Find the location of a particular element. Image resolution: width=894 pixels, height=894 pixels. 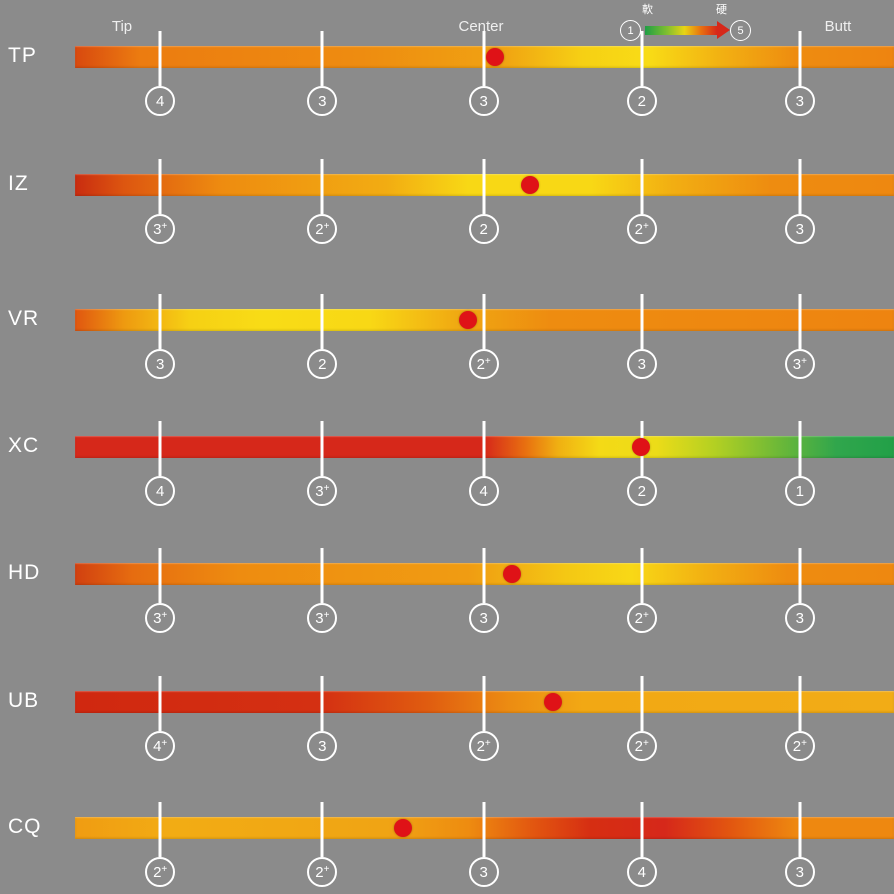

shaft-row-iz: IZ 3 + 2 + 2 2 + 3 is located at coordinates (447, 189).